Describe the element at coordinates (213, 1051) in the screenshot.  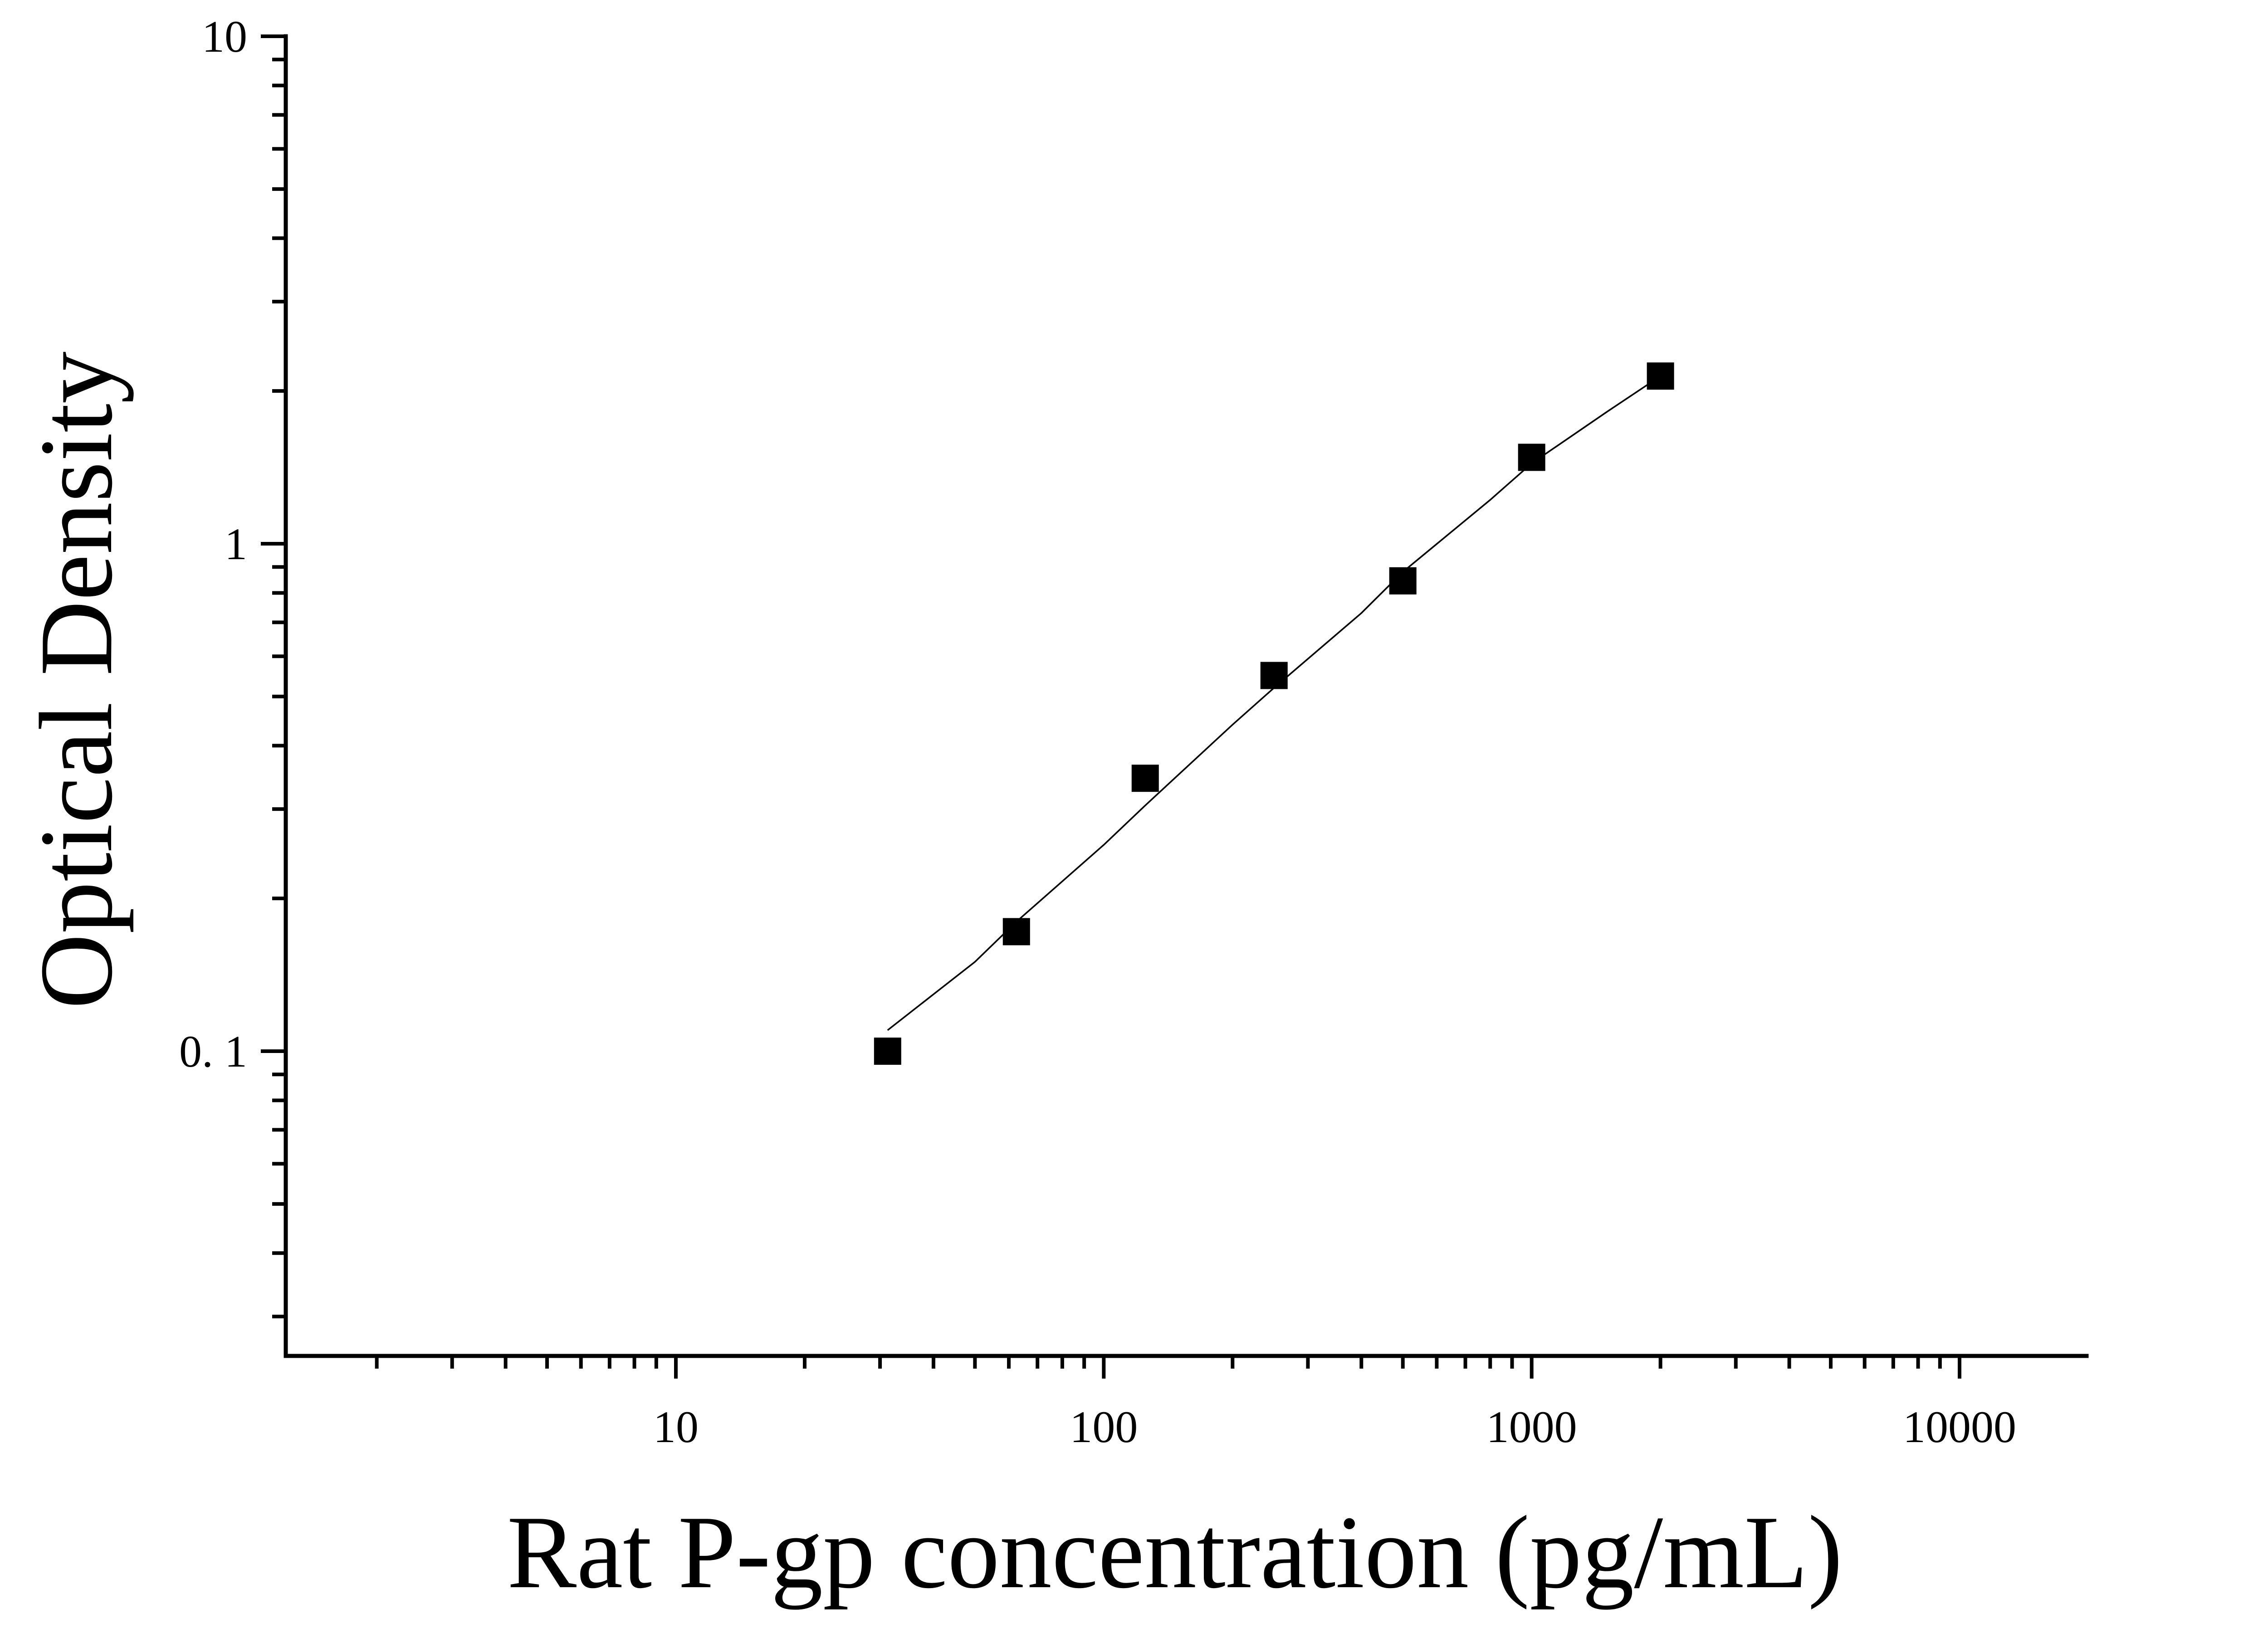
I see `y-tick-label: 0. 1` at that location.